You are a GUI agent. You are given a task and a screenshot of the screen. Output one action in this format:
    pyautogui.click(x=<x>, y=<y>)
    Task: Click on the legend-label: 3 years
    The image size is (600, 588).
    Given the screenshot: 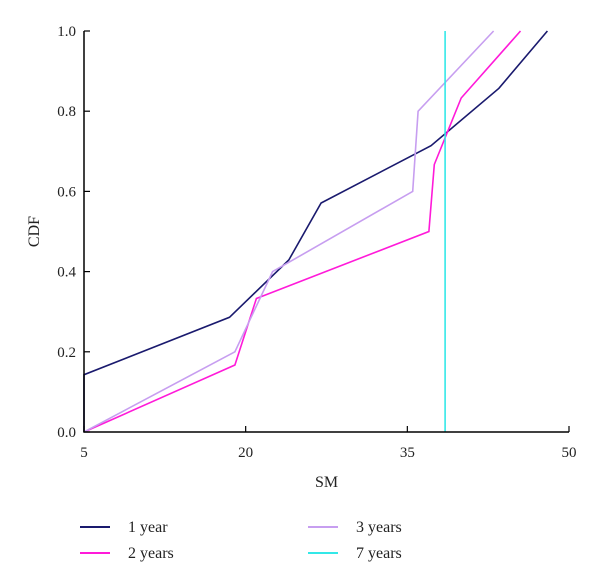 What is the action you would take?
    pyautogui.click(x=379, y=527)
    